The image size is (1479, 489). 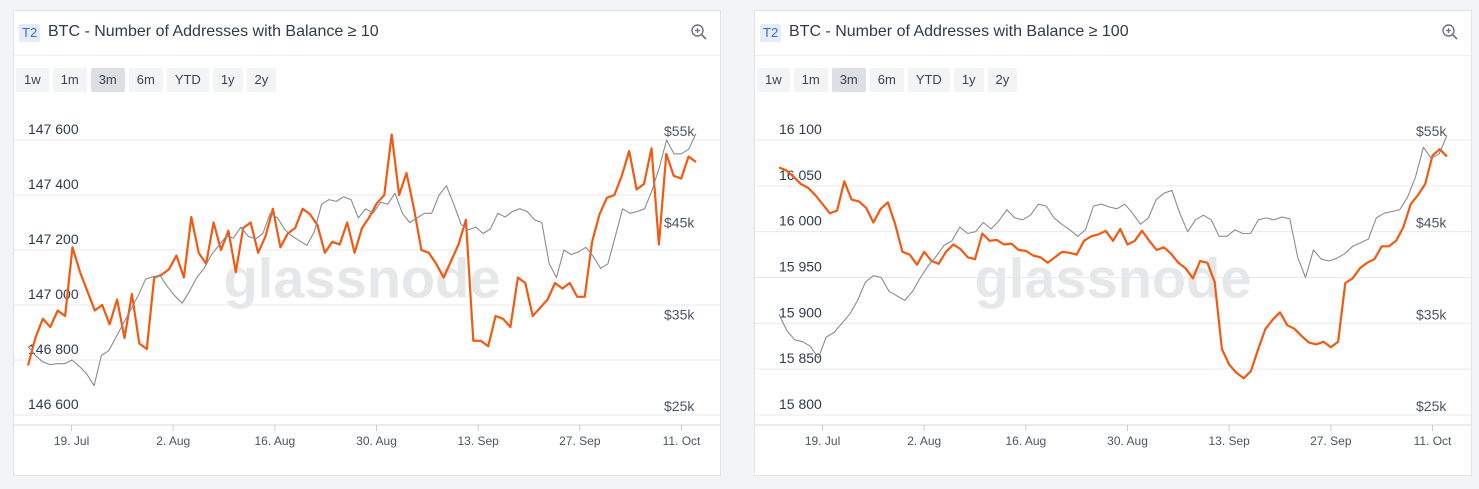 I want to click on y-tick-label: 147 400, so click(x=53, y=184).